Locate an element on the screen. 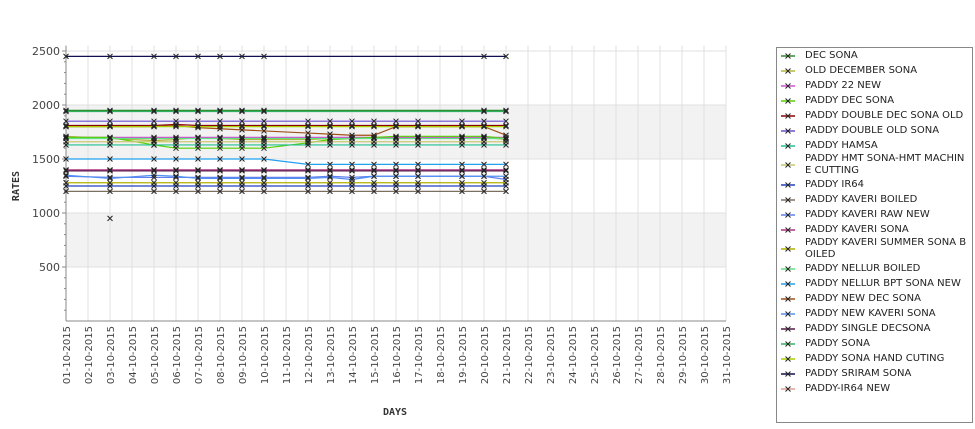 The image size is (975, 429). legend-label: PADDY SINGLE DECSONA is located at coordinates (868, 328).